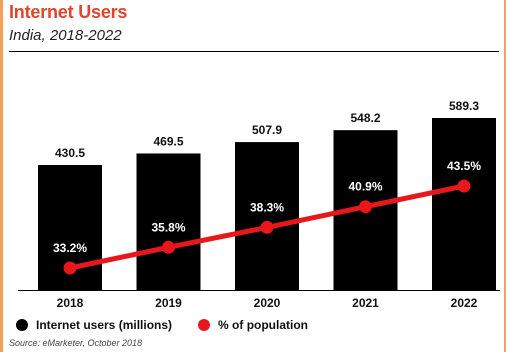 Image resolution: width=508 pixels, height=354 pixels. Describe the element at coordinates (70, 248) in the screenshot. I see `population-label-2018: 33.2%` at that location.